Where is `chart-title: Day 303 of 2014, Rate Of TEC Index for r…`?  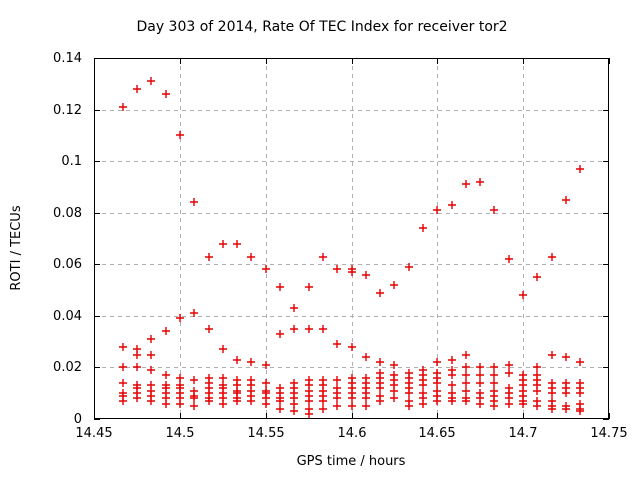
chart-title: Day 303 of 2014, Rate Of TEC Index for r… is located at coordinates (321, 27).